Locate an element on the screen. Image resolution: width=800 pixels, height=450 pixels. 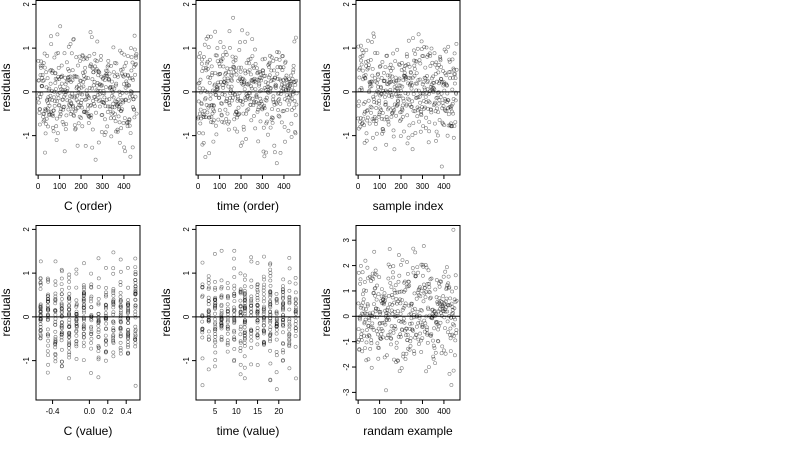
y-tick-label: 1 is located at coordinates (346, 47).